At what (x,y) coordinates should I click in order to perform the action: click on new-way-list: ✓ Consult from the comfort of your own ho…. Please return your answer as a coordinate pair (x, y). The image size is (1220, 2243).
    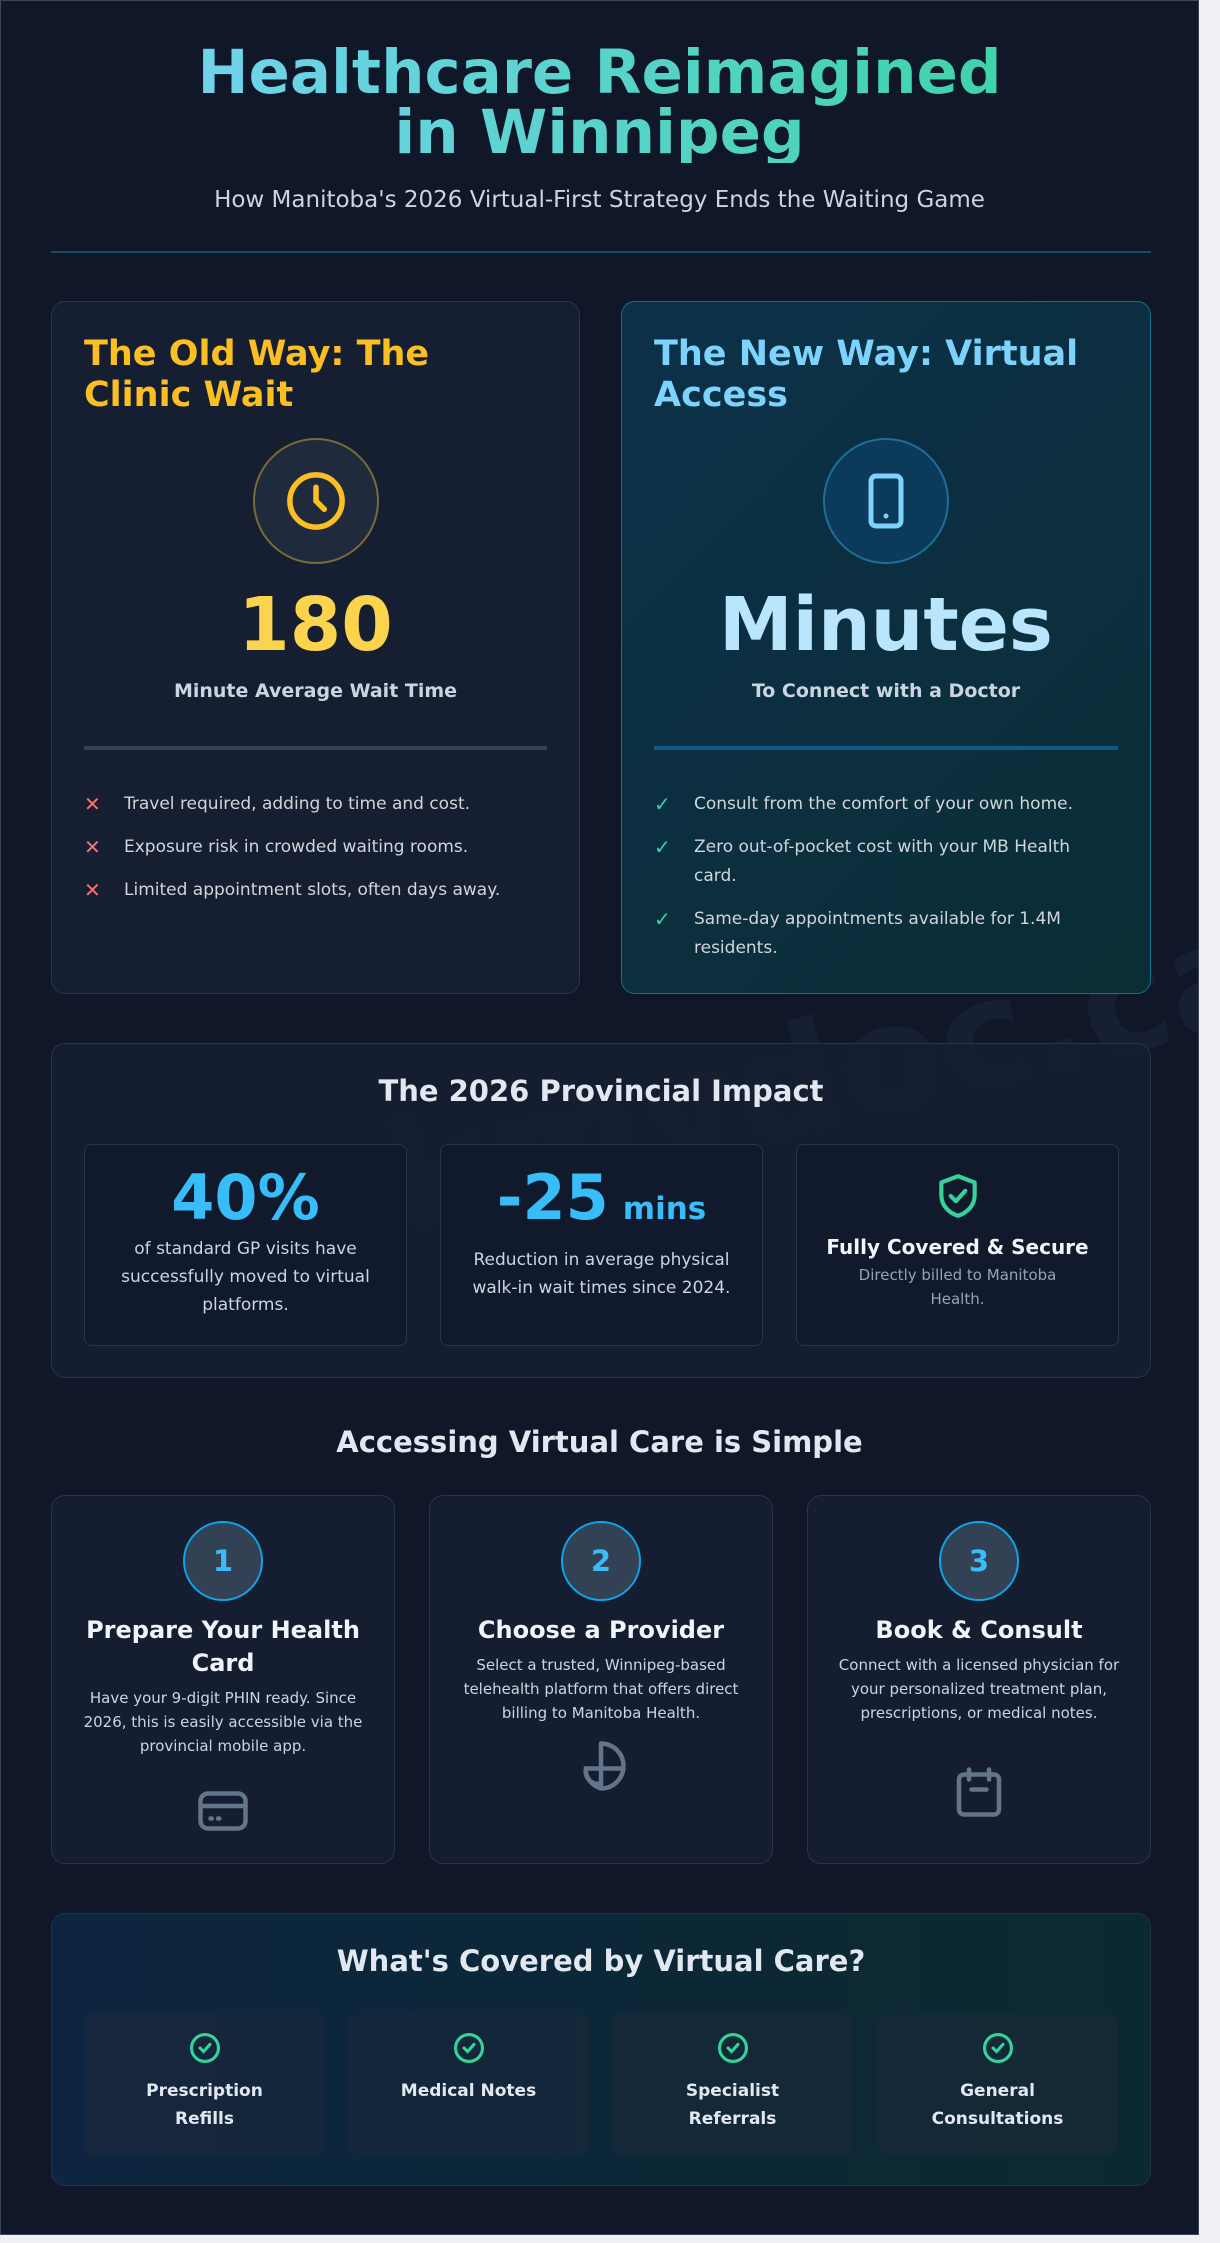
    Looking at the image, I should click on (886, 883).